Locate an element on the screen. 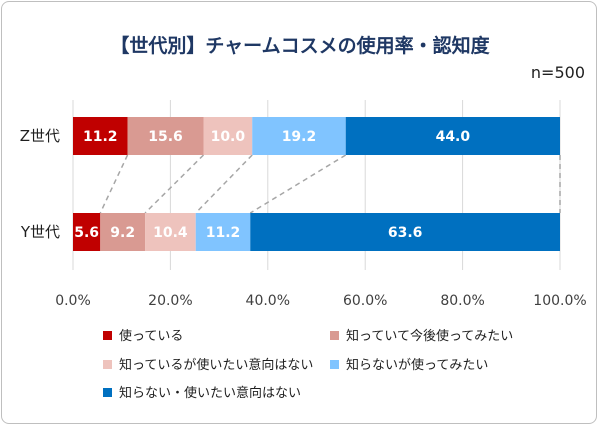 The width and height of the screenshot is (600, 427). legend-label: 知らないが使ってみたい is located at coordinates (417, 365).